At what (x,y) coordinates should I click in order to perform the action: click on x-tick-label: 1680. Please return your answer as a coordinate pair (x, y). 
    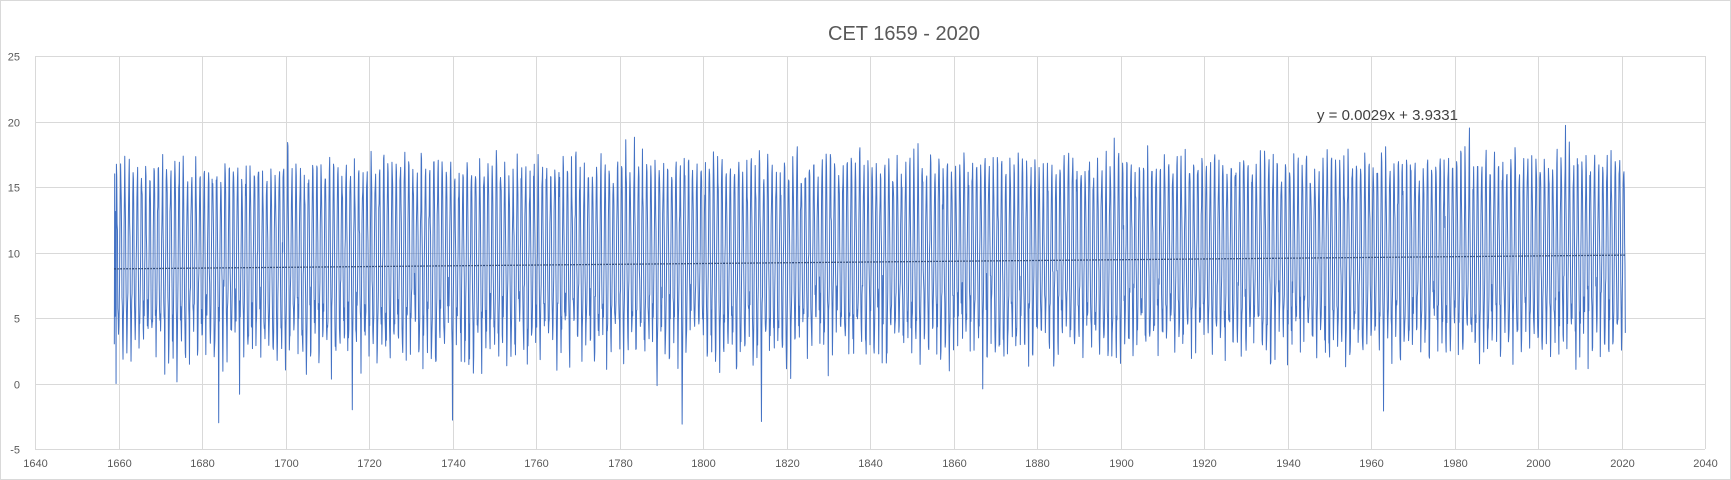
    Looking at the image, I should click on (202, 464).